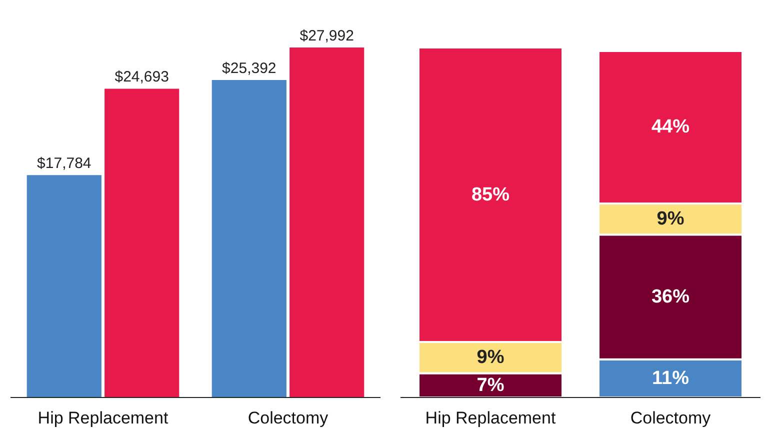 The height and width of the screenshot is (437, 773). Describe the element at coordinates (671, 378) in the screenshot. I see `data-label: 11%` at that location.